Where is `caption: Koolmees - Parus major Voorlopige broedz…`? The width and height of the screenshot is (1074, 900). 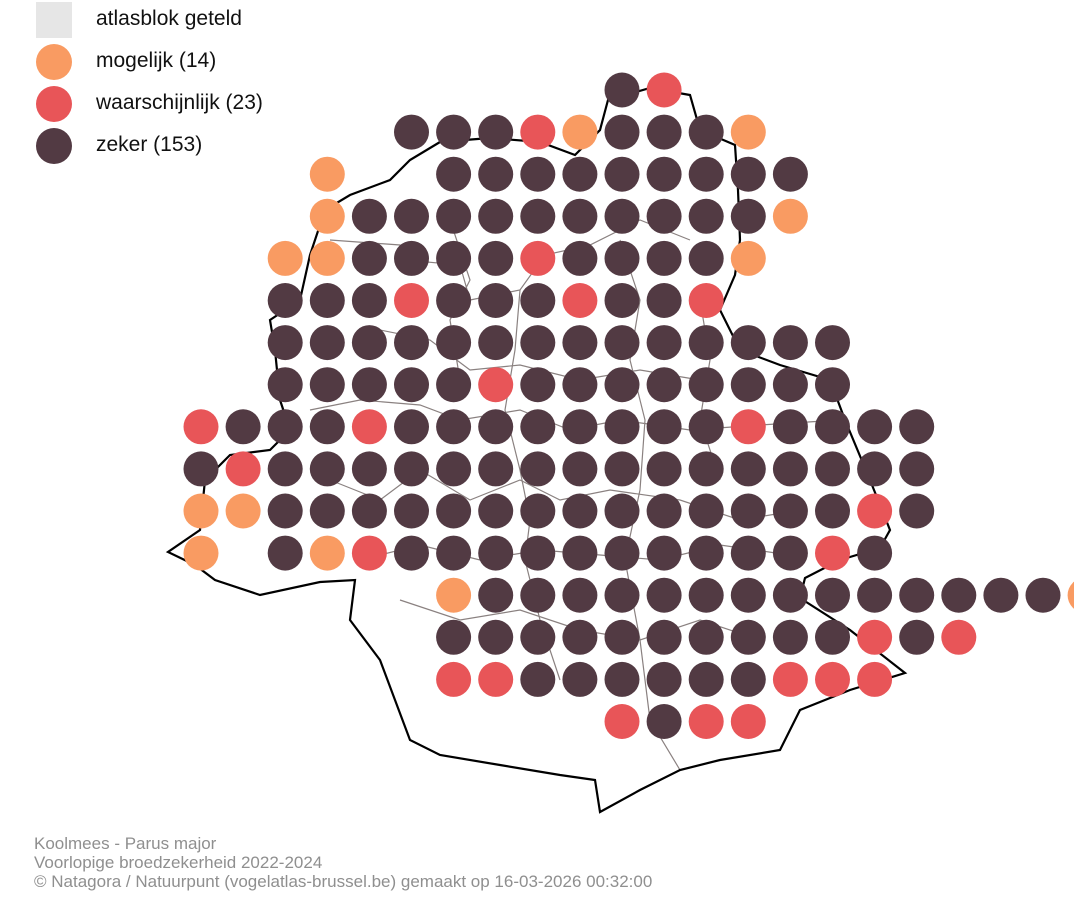
caption: Koolmees - Parus major Voorlopige broedz… is located at coordinates (343, 862).